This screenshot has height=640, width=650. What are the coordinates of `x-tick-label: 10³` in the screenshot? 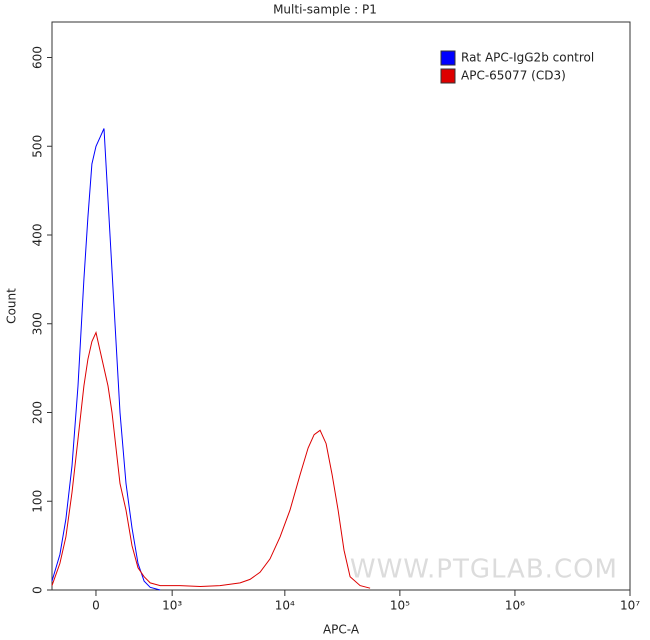 It's located at (172, 606).